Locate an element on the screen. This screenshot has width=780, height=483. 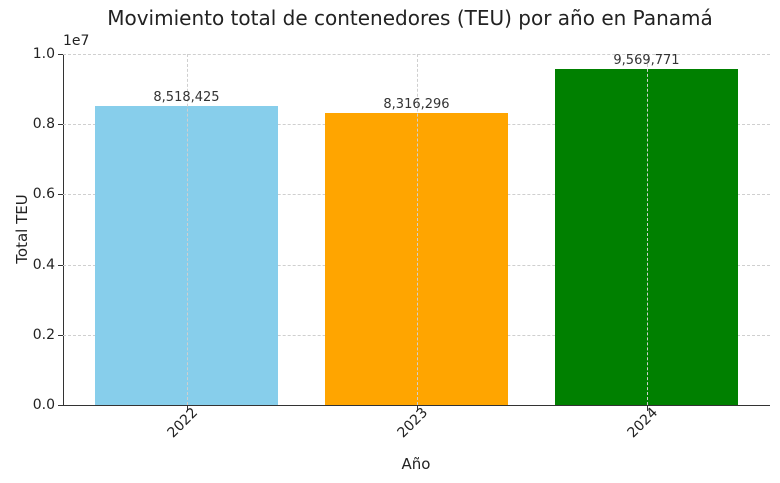
bar-value-label: 8,518,425 is located at coordinates (186, 97).